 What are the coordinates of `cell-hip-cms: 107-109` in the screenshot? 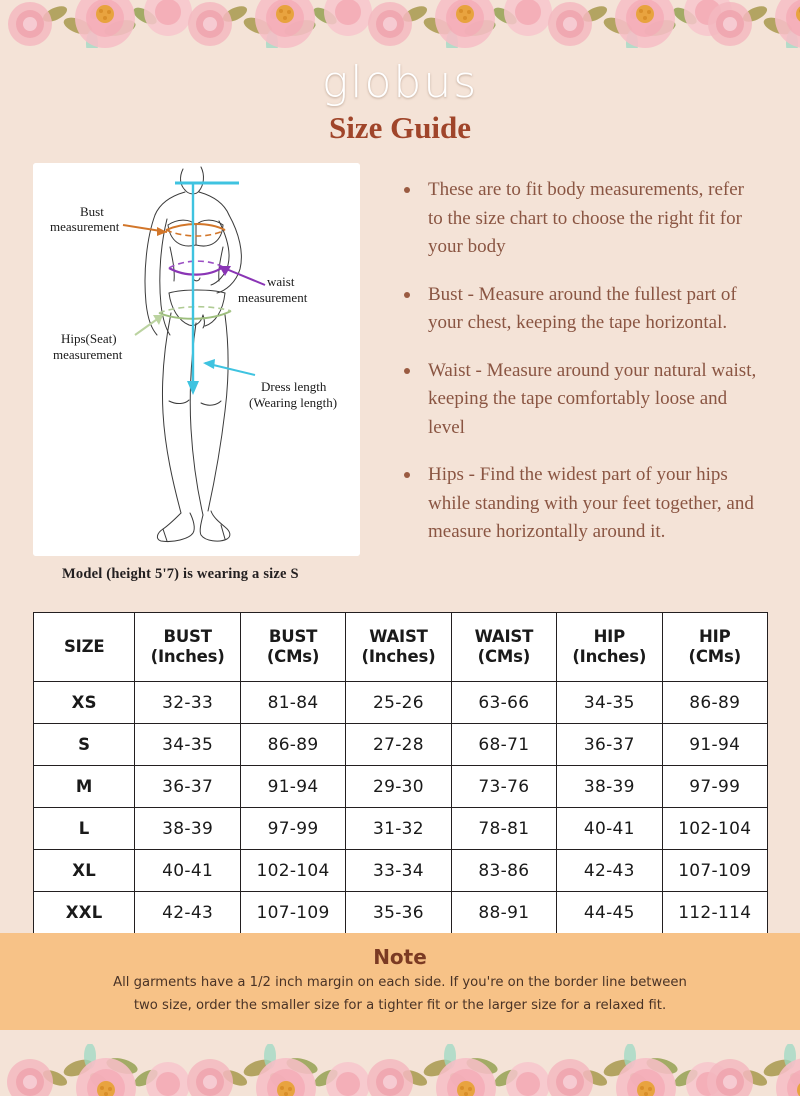 It's located at (715, 870).